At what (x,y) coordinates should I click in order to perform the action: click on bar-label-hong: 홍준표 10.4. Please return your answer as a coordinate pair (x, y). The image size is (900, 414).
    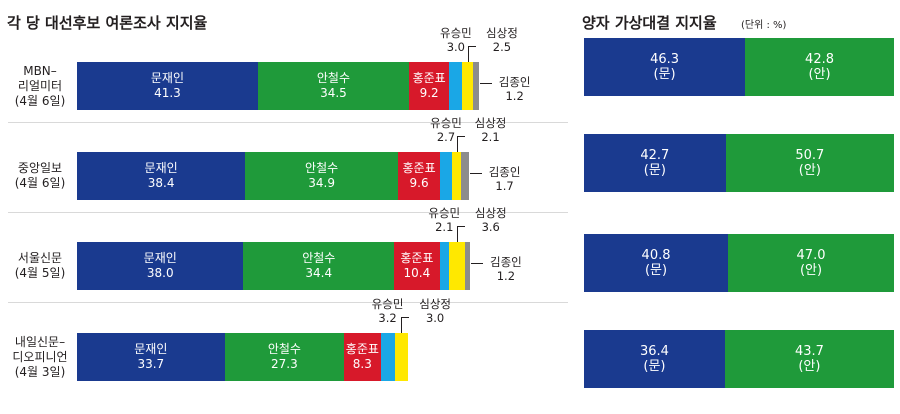
    Looking at the image, I should click on (417, 266).